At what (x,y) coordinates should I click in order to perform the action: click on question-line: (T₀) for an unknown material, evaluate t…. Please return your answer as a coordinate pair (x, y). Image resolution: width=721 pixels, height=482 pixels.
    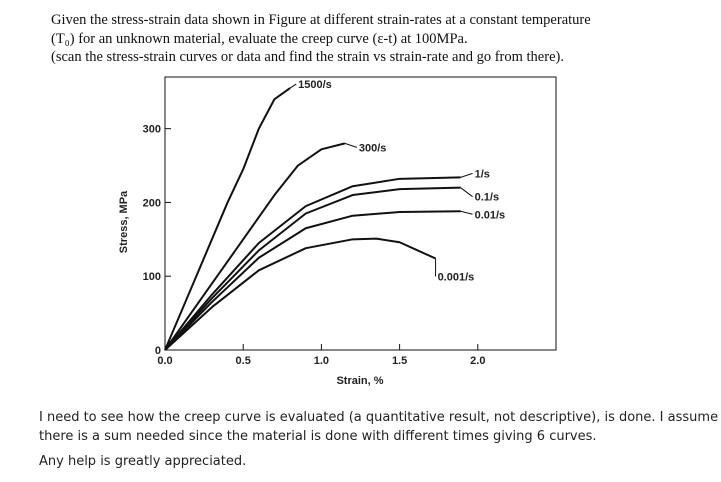
    Looking at the image, I should click on (259, 39).